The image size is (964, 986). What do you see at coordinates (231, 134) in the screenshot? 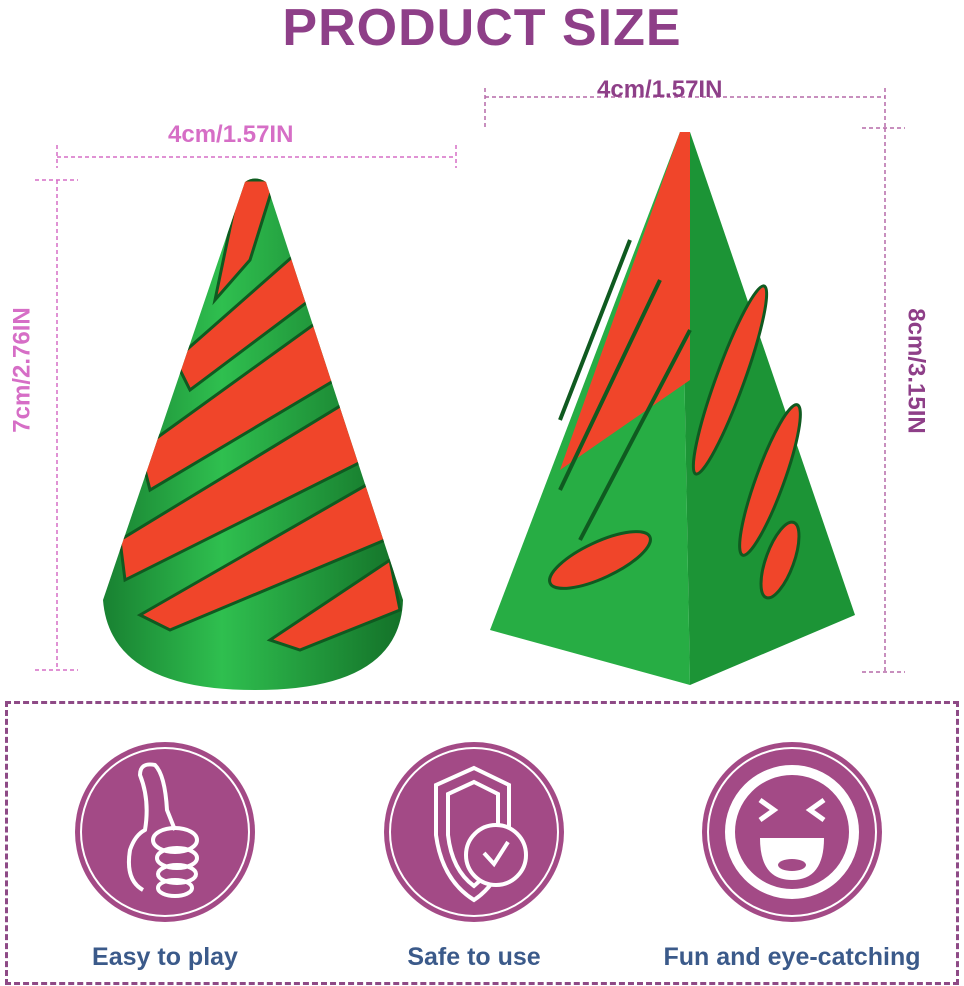
I see `cone-width-label: 4cm/1.57IN` at bounding box center [231, 134].